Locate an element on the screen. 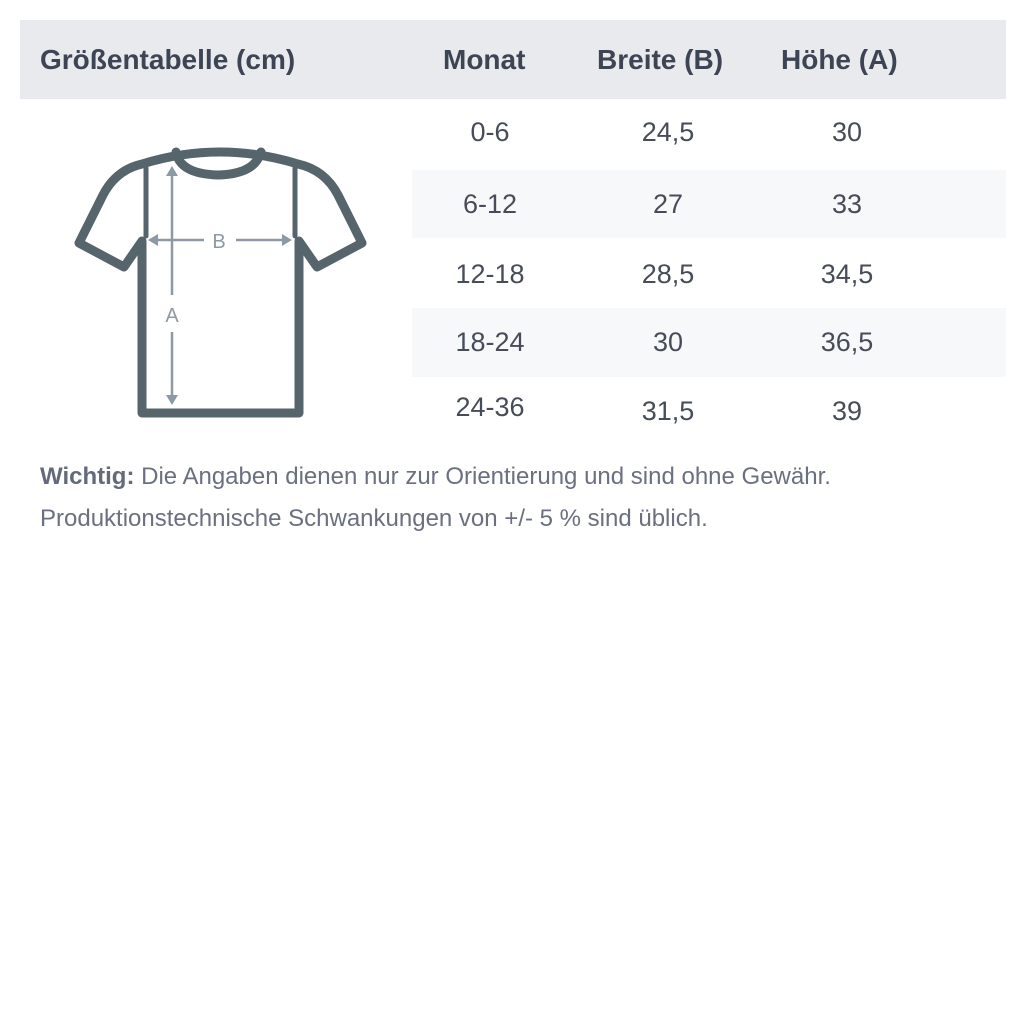 The height and width of the screenshot is (1024, 1024). cell-month: 24-36 is located at coordinates (490, 407).